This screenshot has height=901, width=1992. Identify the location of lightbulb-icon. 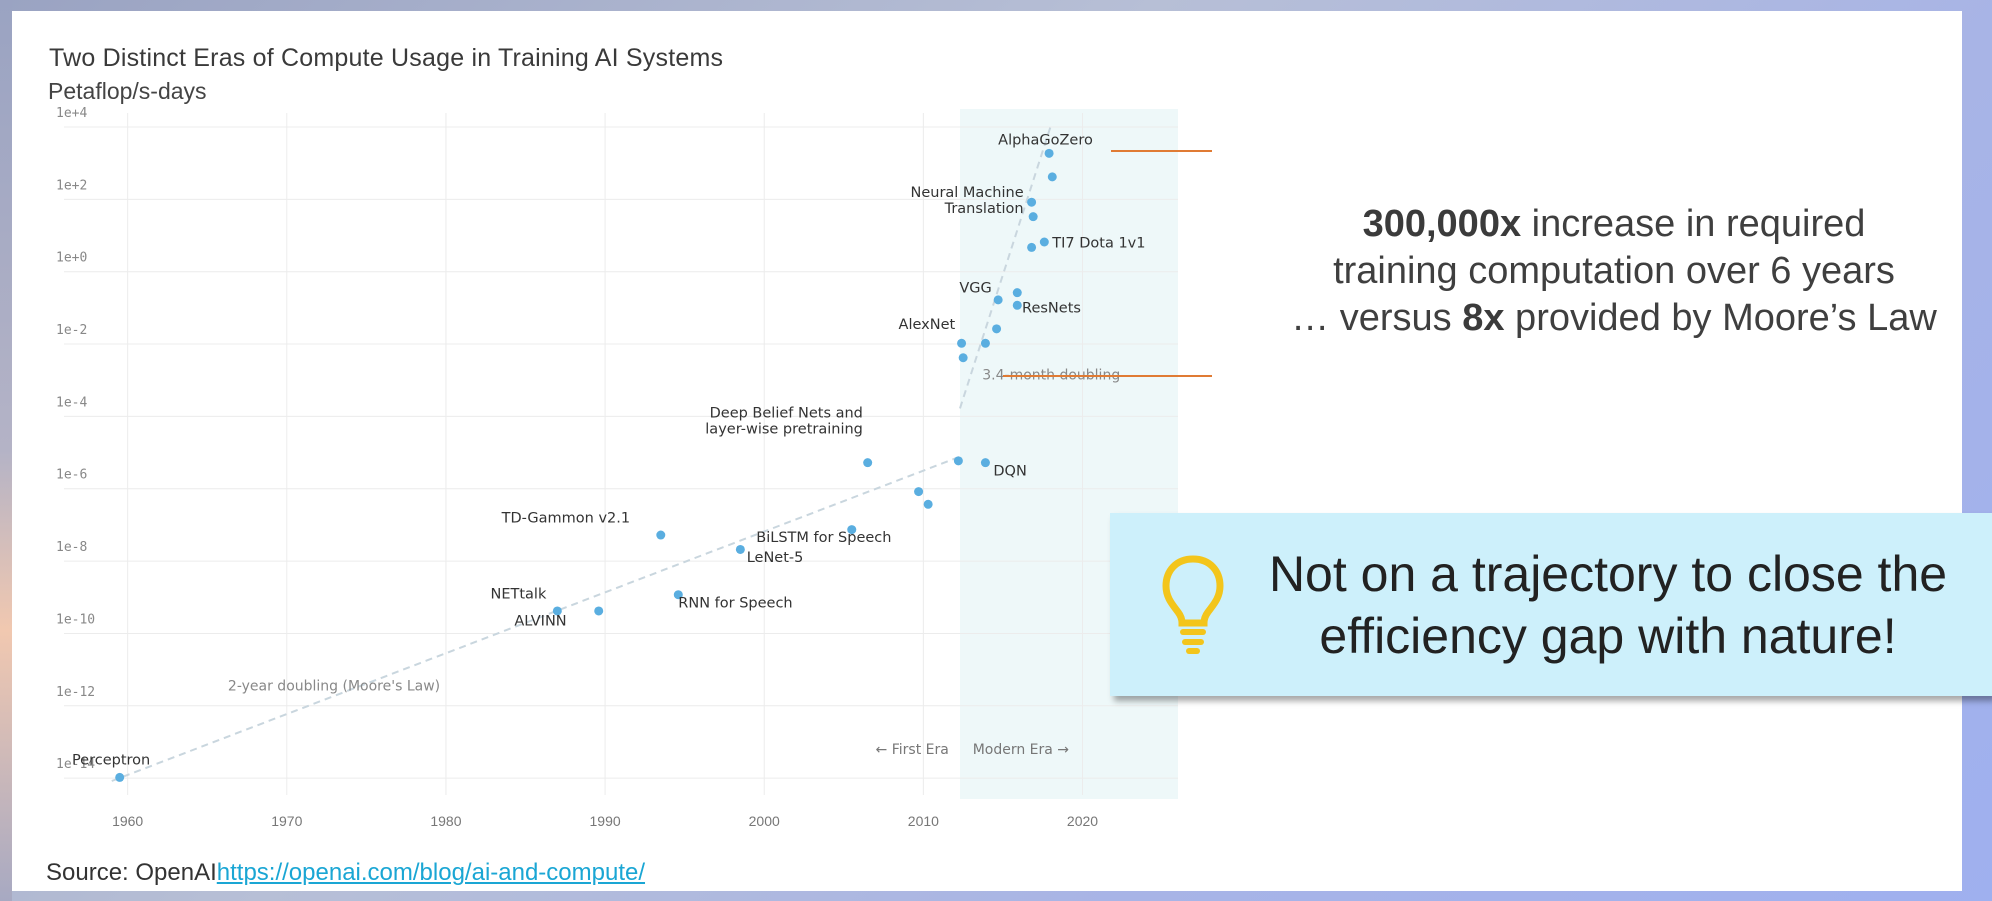
(1193, 604).